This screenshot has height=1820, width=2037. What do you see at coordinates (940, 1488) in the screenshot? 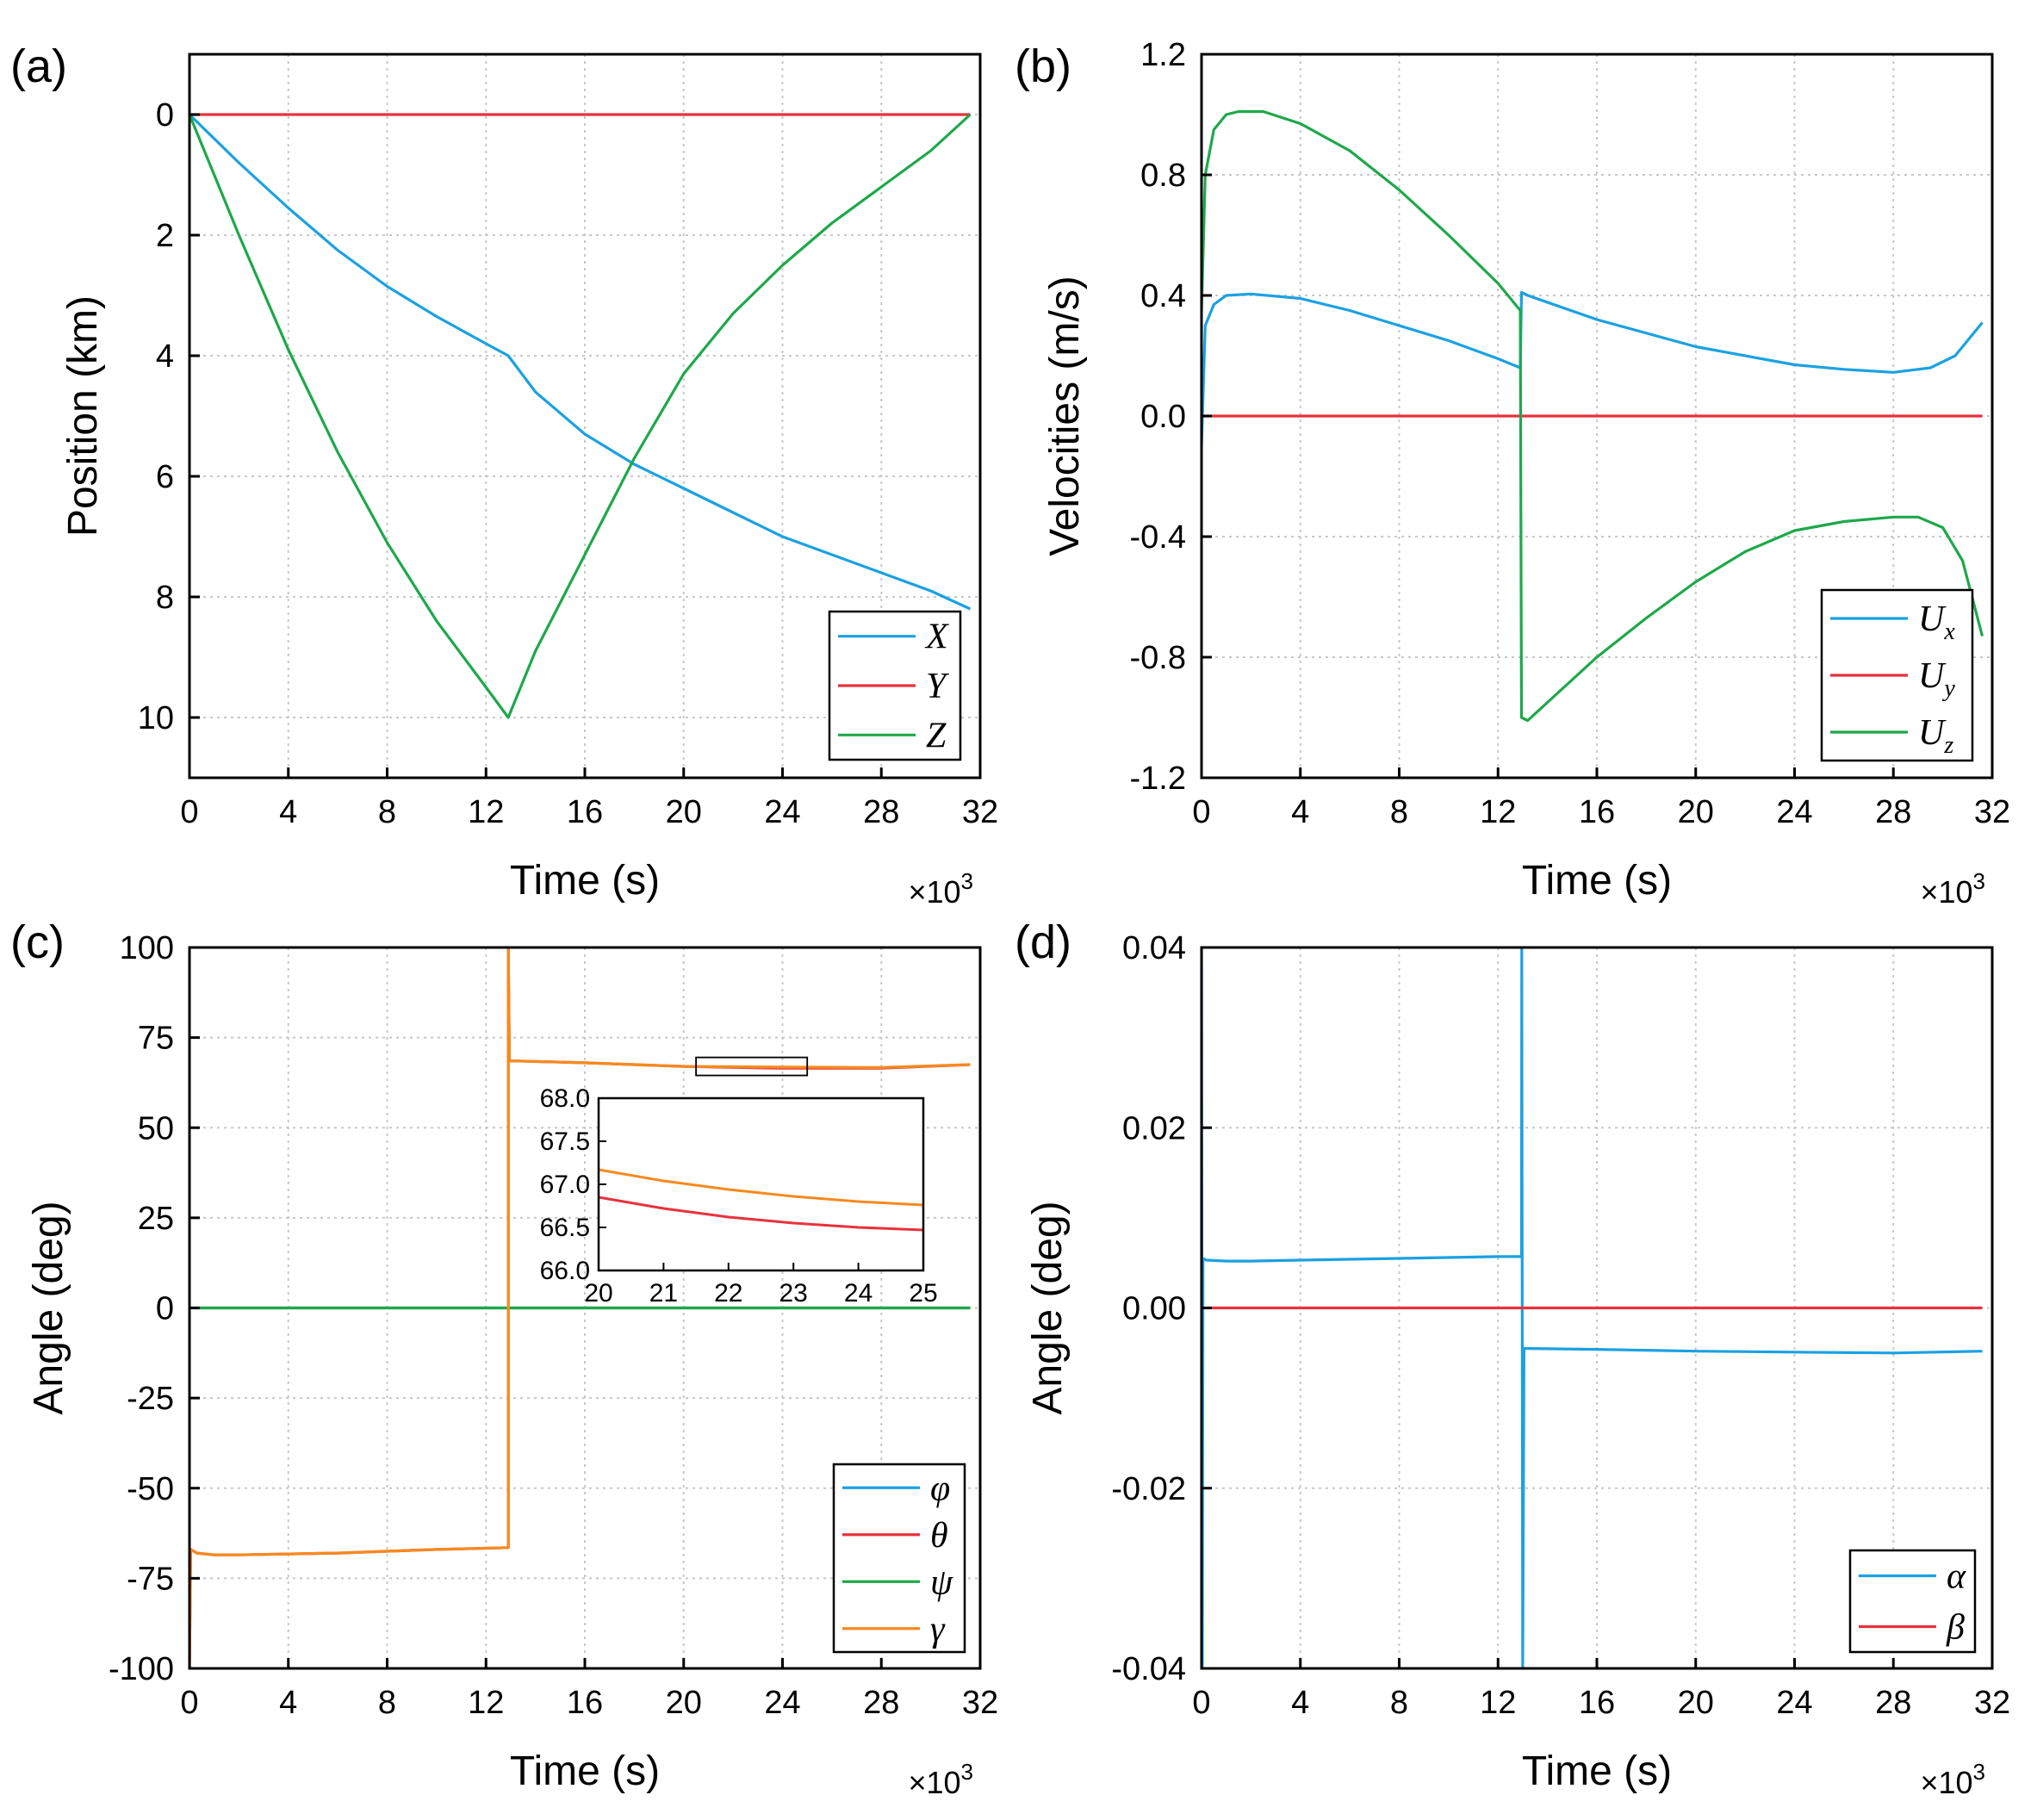
I see `legend-label: φ` at bounding box center [940, 1488].